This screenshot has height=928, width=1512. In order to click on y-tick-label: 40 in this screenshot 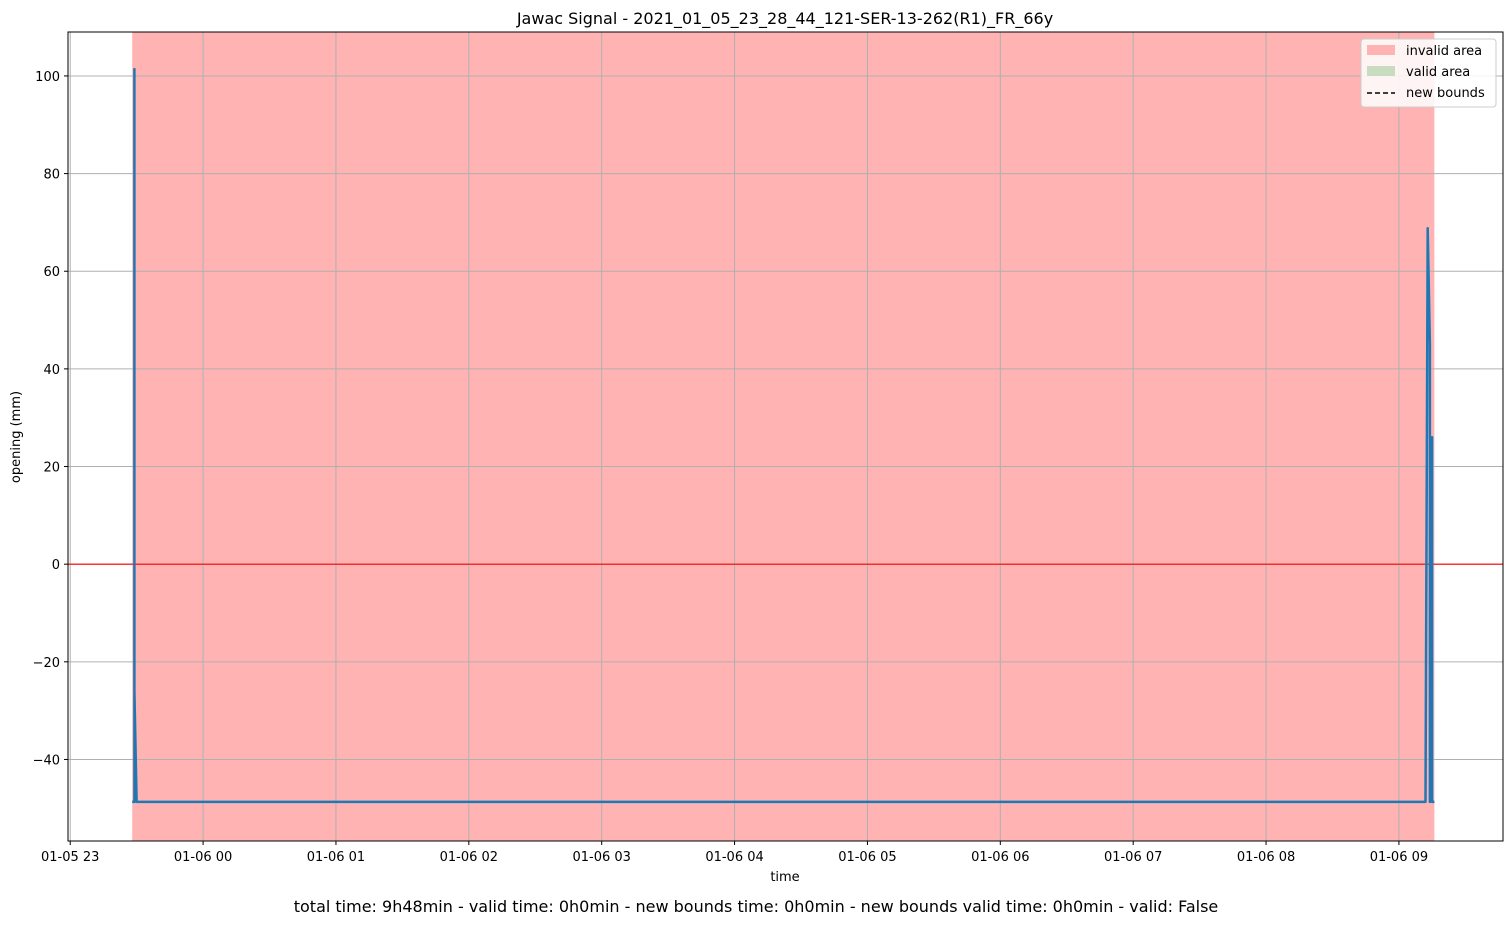, I will do `click(51, 370)`.